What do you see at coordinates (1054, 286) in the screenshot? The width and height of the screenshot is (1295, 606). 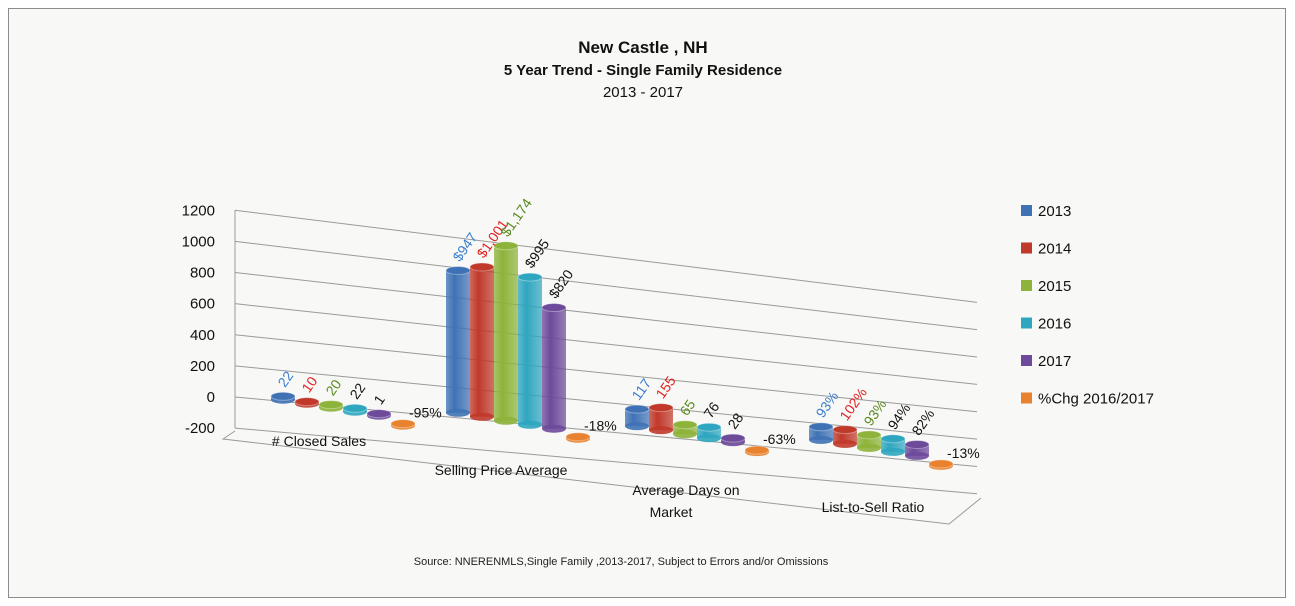 I see `legend-label: 2015` at bounding box center [1054, 286].